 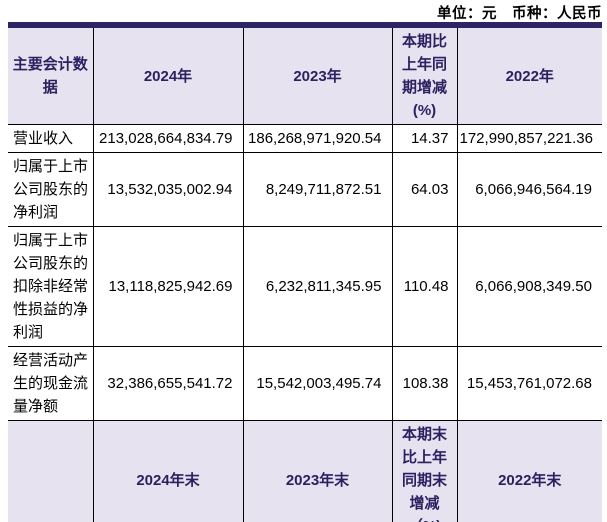 I want to click on header-2022: 2022年, so click(x=529, y=74).